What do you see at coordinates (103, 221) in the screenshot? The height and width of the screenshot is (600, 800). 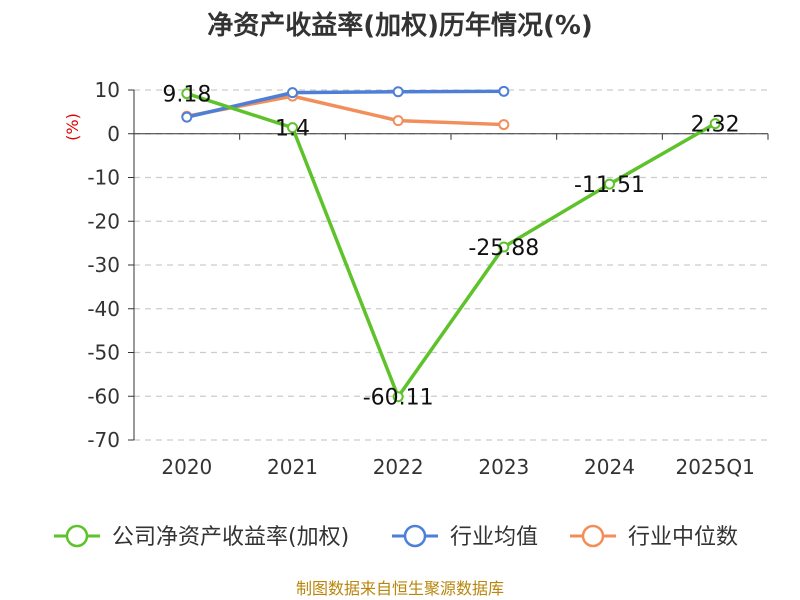 I see `y-tick-label: -20` at bounding box center [103, 221].